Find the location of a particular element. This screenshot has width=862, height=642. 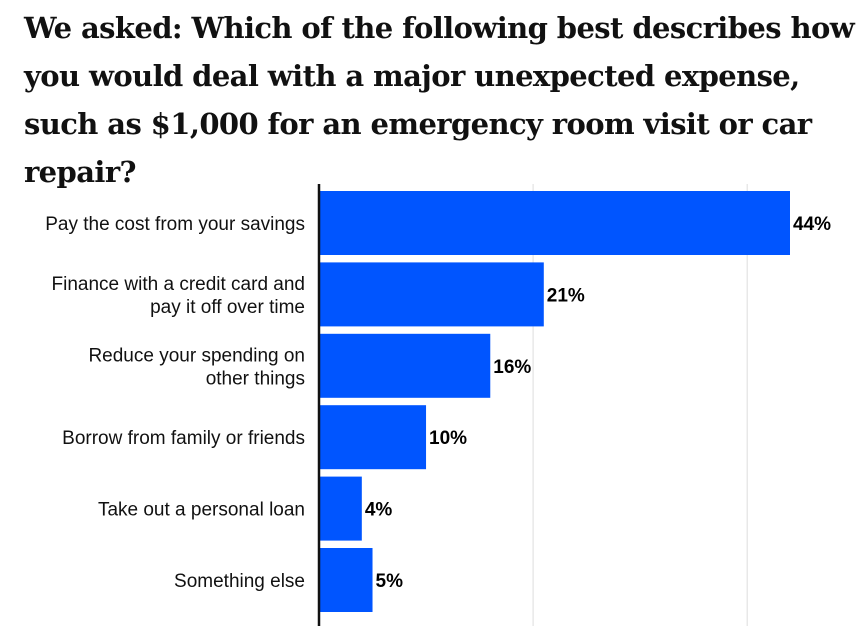

category-label: Something else is located at coordinates (239, 581).